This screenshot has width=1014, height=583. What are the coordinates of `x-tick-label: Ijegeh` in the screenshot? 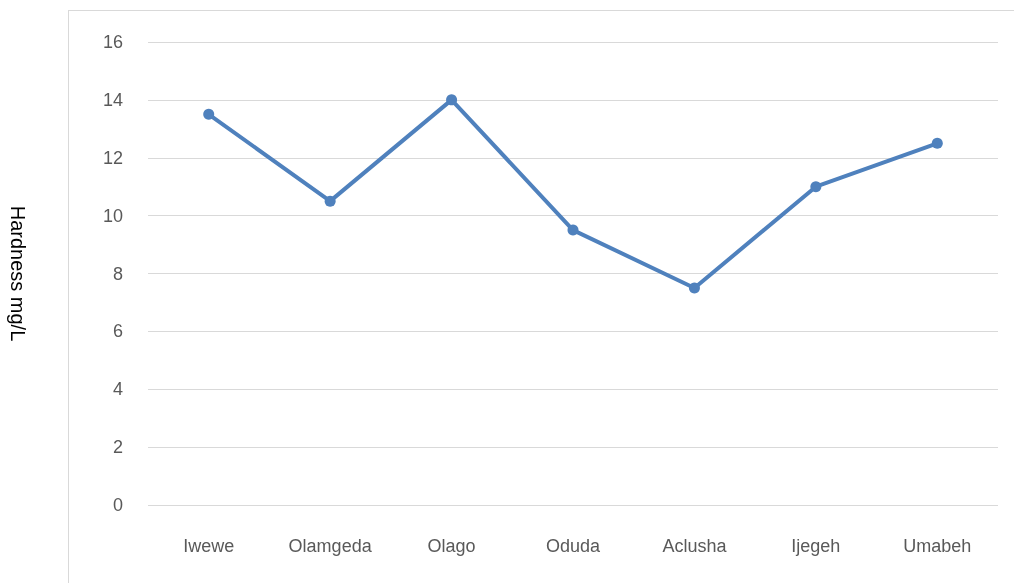 It's located at (816, 546).